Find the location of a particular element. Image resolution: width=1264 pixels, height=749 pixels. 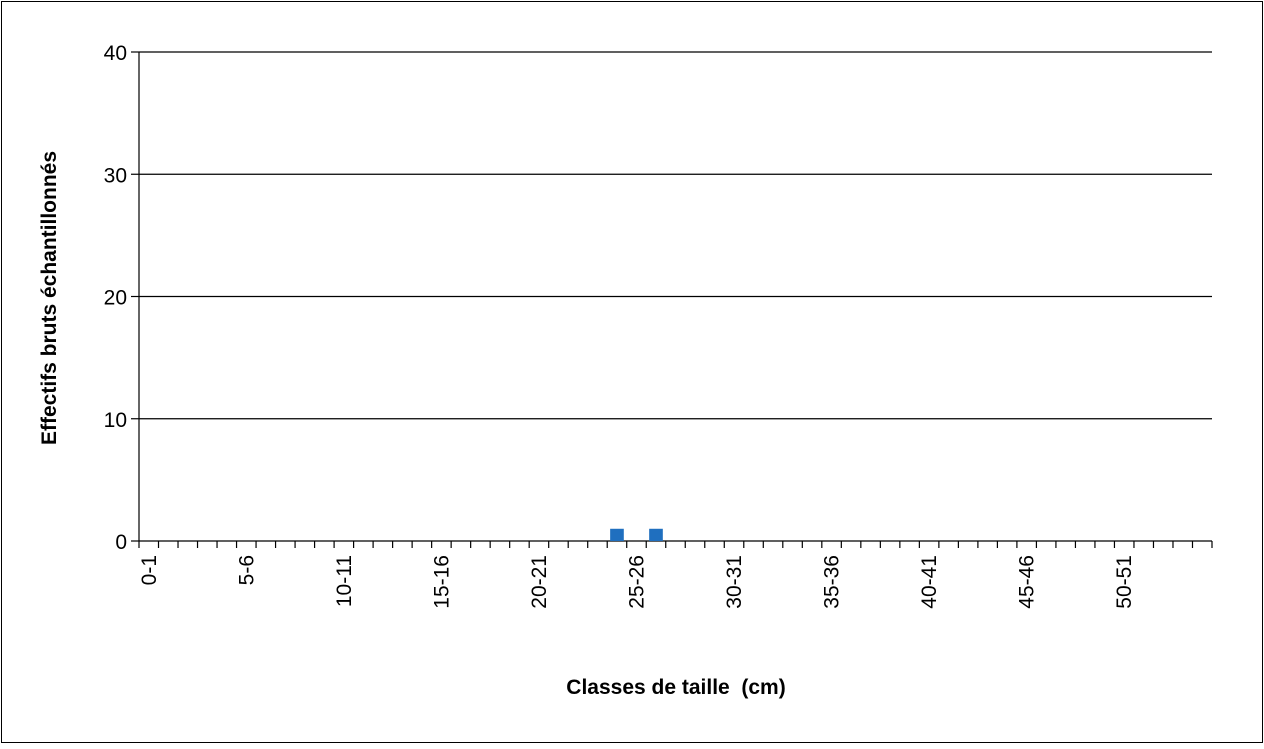

y-axis-ticks: 0 10 20 30 40 is located at coordinates (121, 298).